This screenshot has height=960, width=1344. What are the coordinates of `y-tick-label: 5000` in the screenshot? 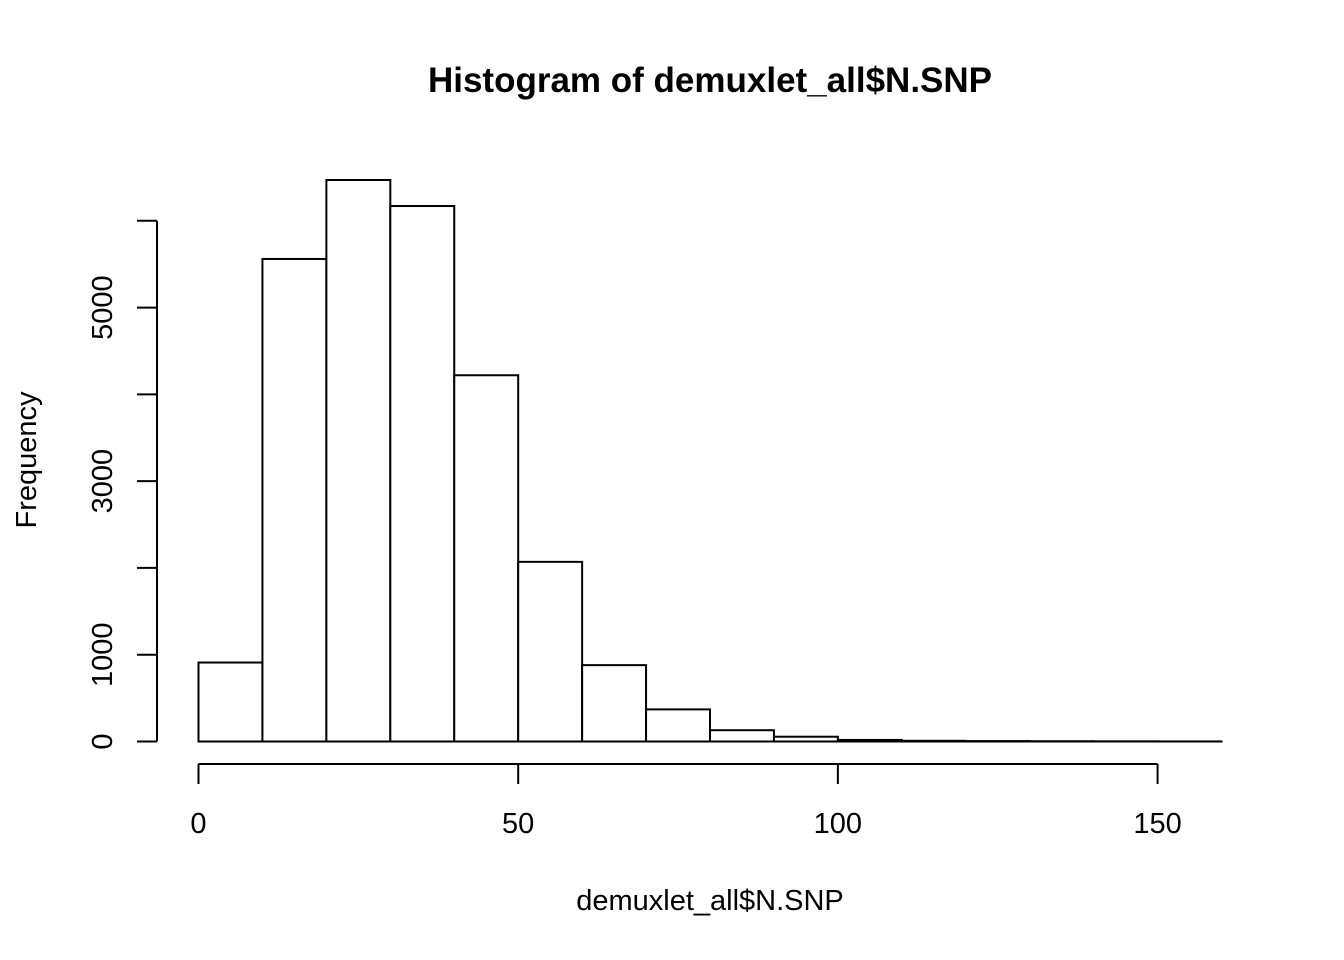 It's located at (103, 307).